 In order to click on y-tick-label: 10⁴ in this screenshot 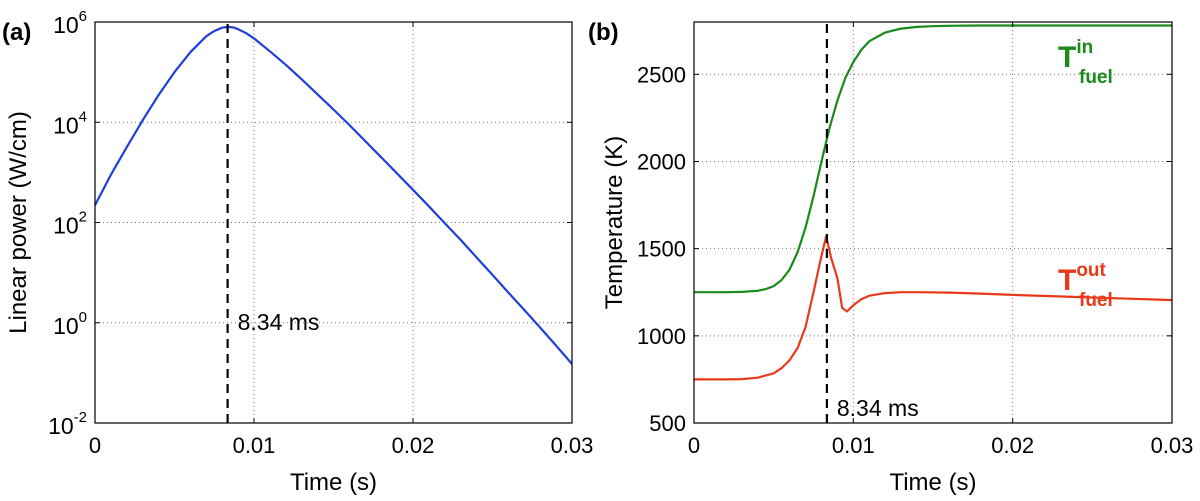, I will do `click(70, 123)`.